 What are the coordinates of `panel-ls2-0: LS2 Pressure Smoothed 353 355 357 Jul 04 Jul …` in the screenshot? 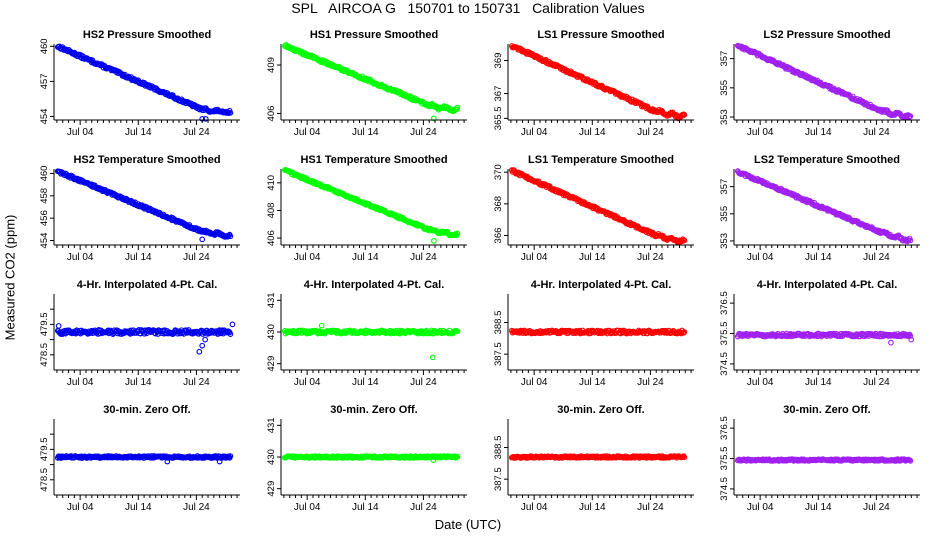 It's located at (819, 83).